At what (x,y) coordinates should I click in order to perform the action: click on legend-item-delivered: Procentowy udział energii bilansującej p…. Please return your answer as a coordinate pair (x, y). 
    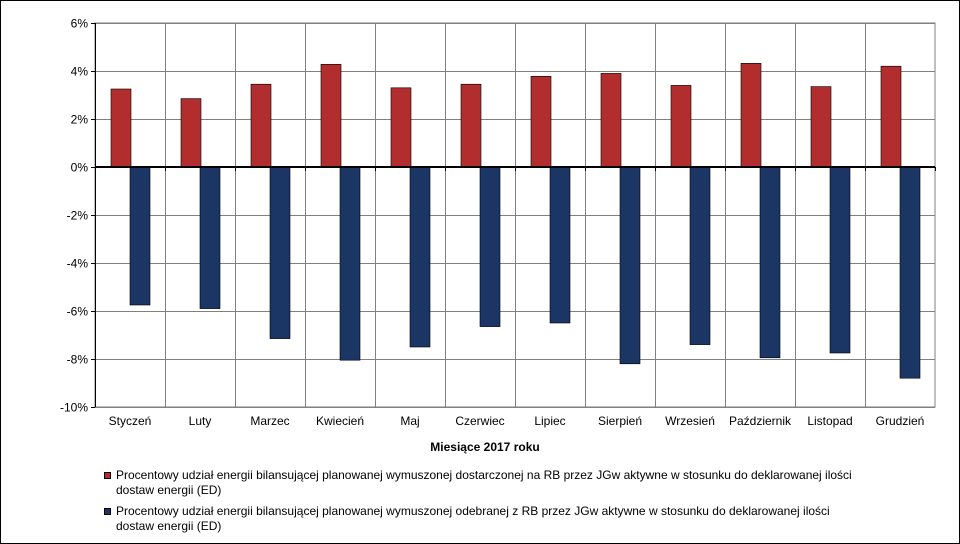
    Looking at the image, I should click on (484, 483).